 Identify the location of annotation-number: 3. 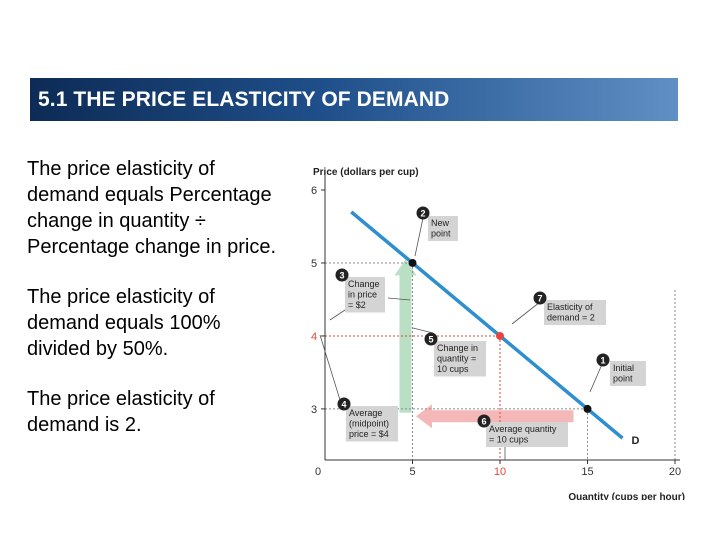
(341, 276).